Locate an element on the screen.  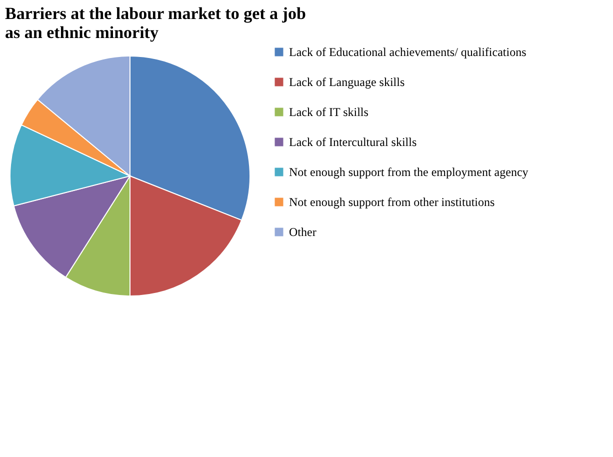
legend-label: Lack of Language skills is located at coordinates (347, 82).